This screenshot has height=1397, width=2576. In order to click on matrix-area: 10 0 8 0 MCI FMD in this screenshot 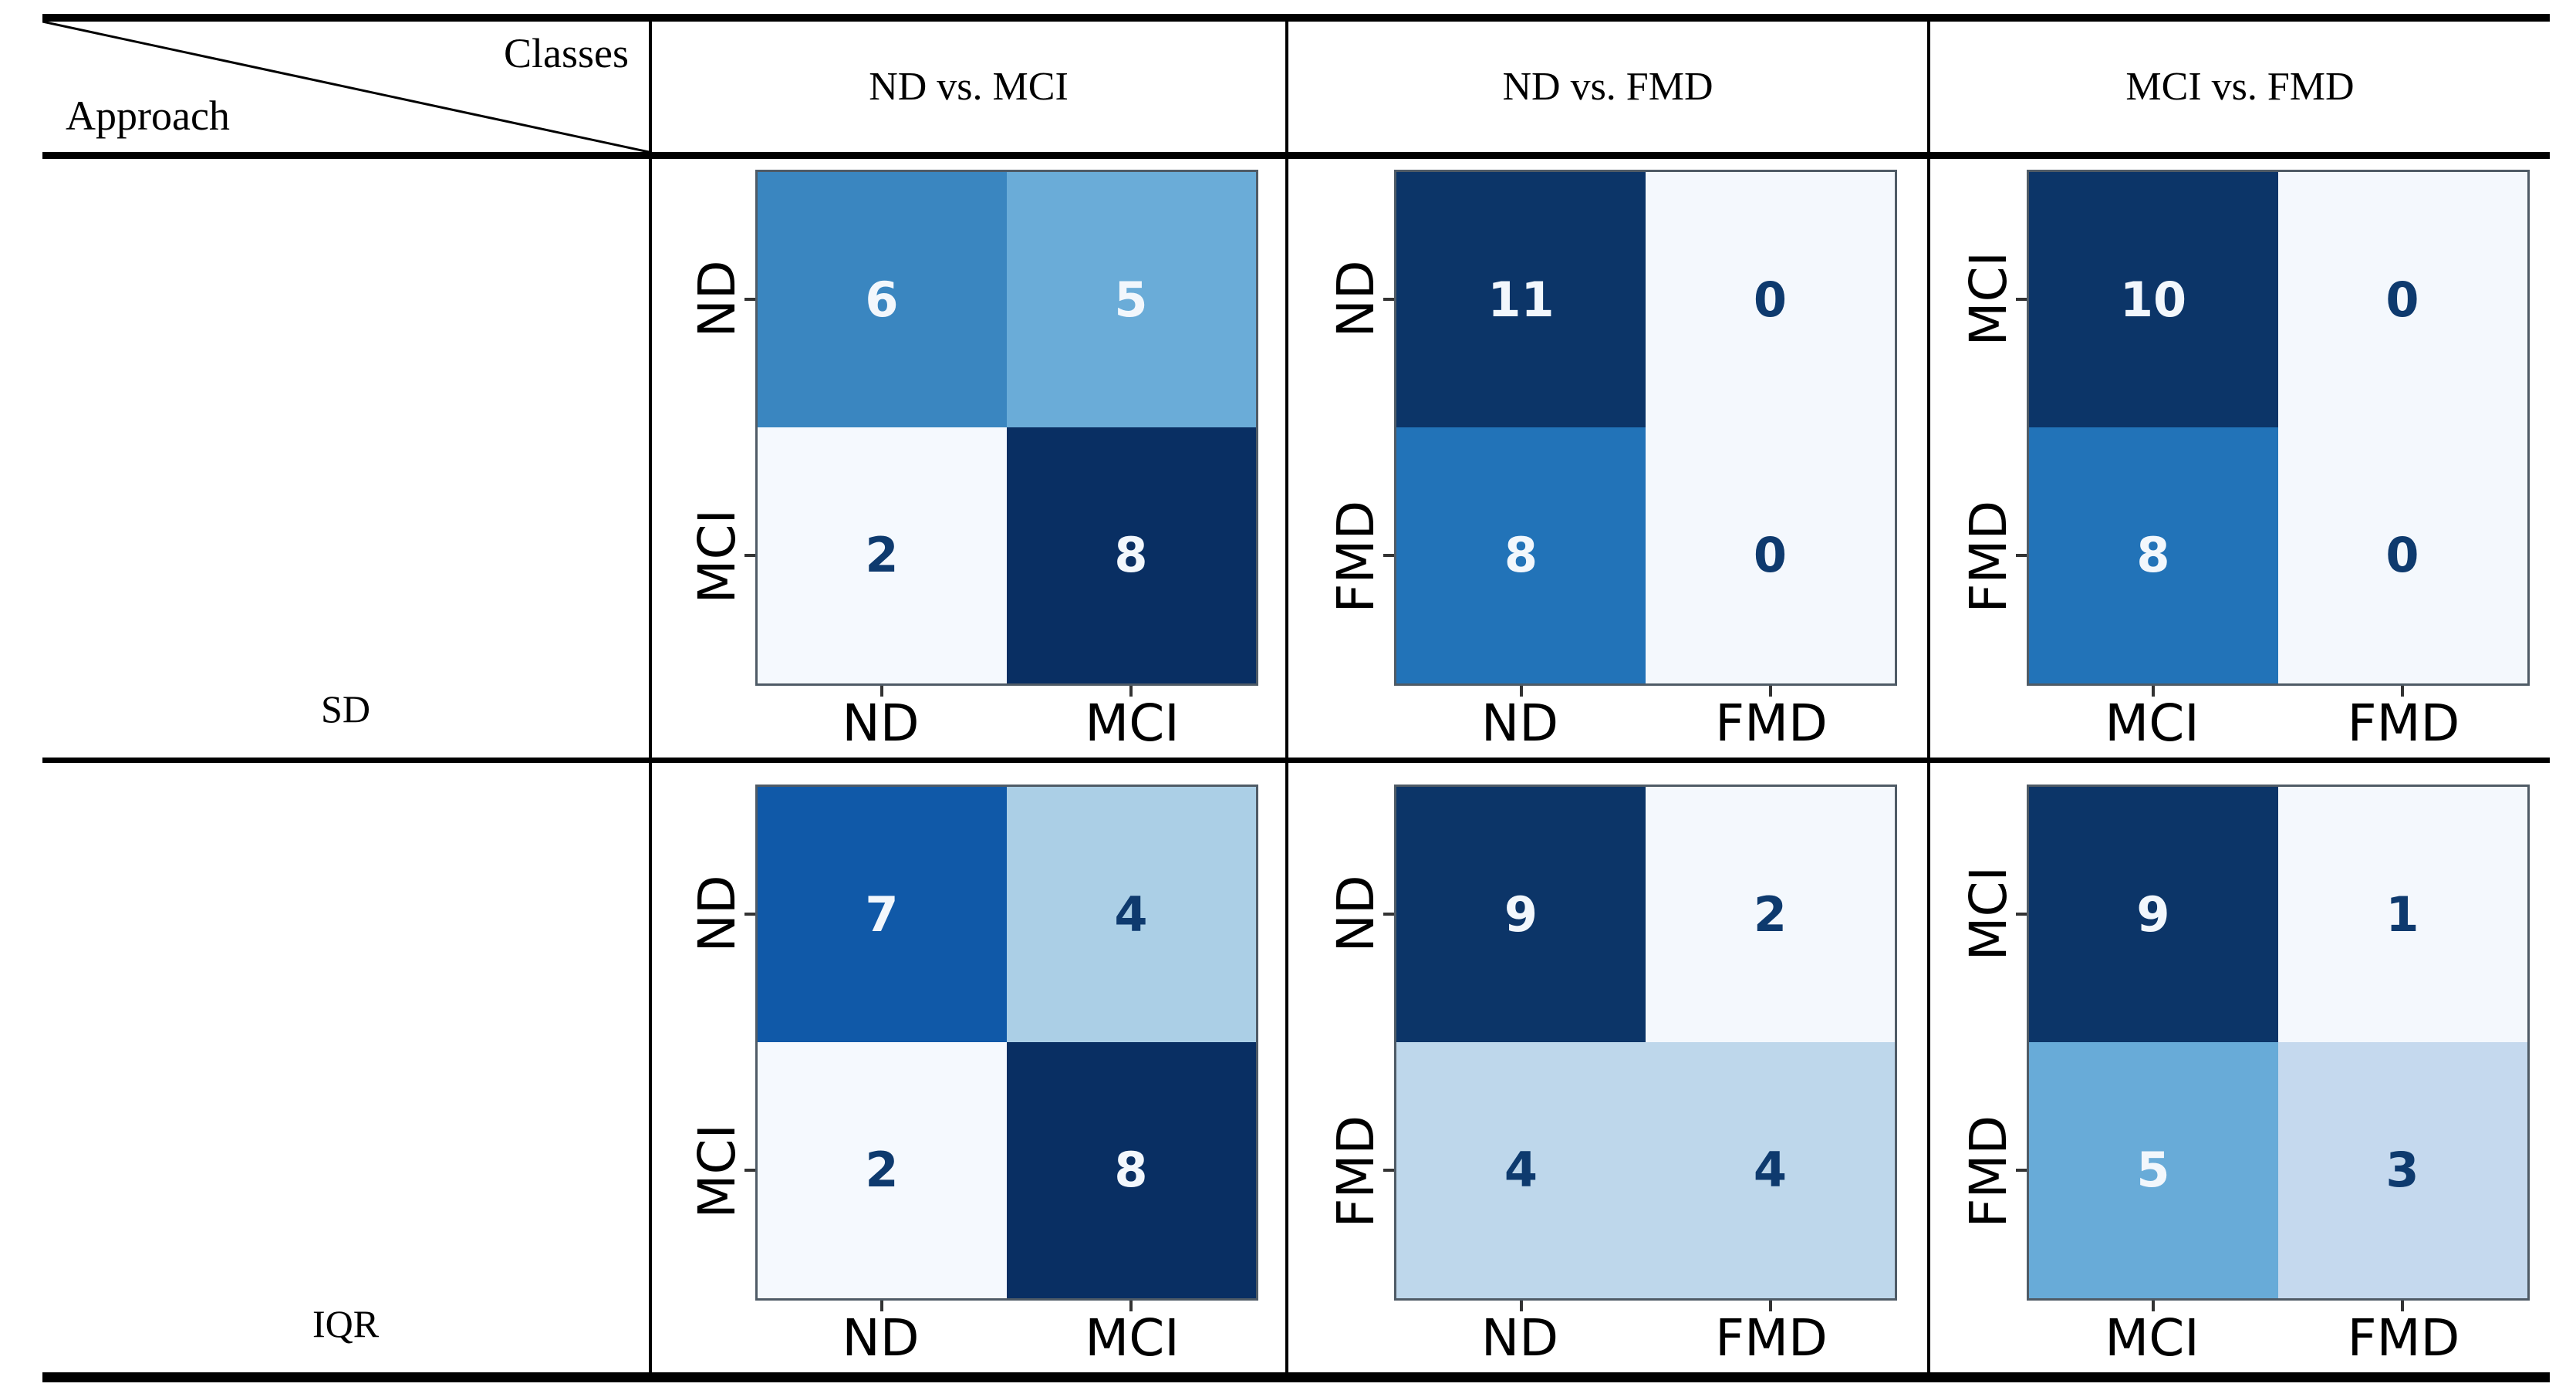, I will do `click(2272, 461)`.